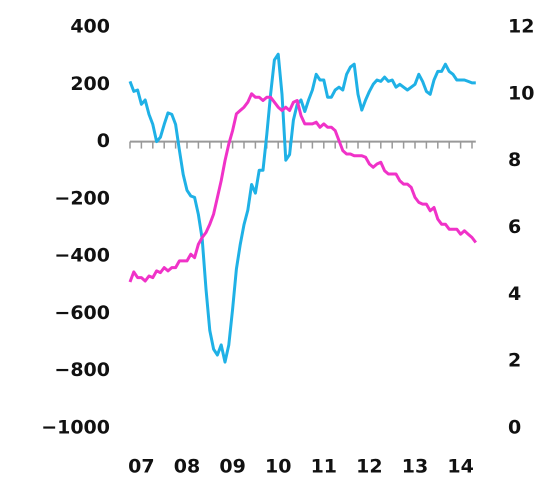 Image resolution: width=554 pixels, height=480 pixels. I want to click on y2-tick-label: 12, so click(521, 27).